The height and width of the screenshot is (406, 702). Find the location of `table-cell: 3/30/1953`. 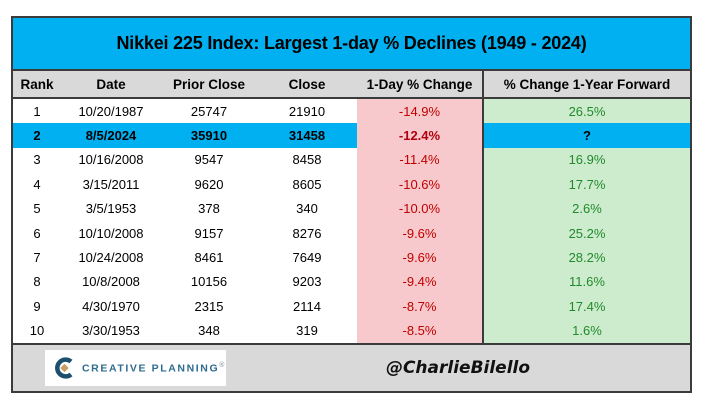

table-cell: 3/30/1953 is located at coordinates (111, 331).